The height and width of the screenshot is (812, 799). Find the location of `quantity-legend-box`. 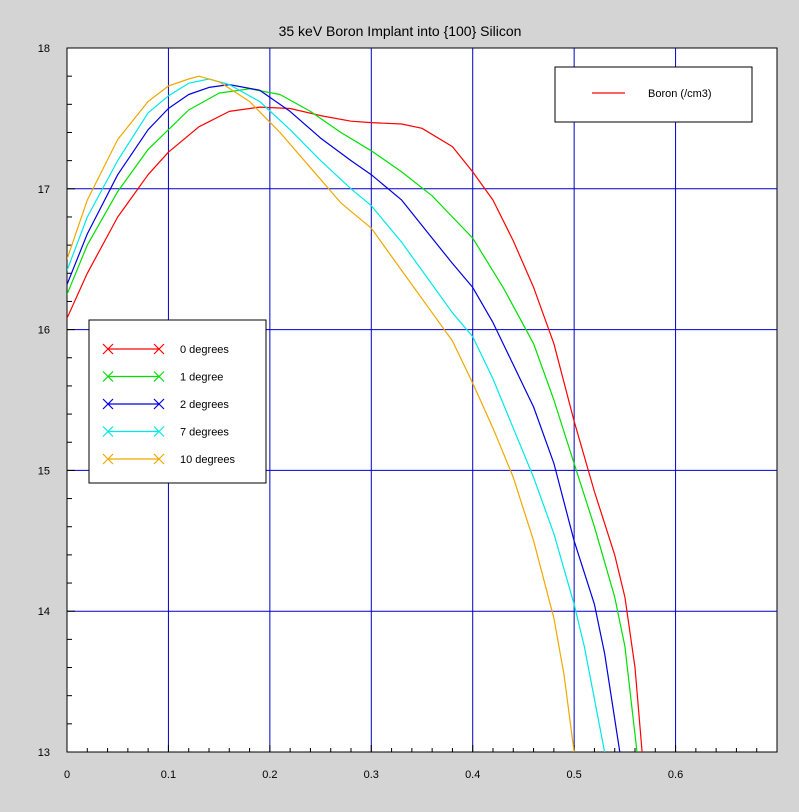

quantity-legend-box is located at coordinates (653, 94).